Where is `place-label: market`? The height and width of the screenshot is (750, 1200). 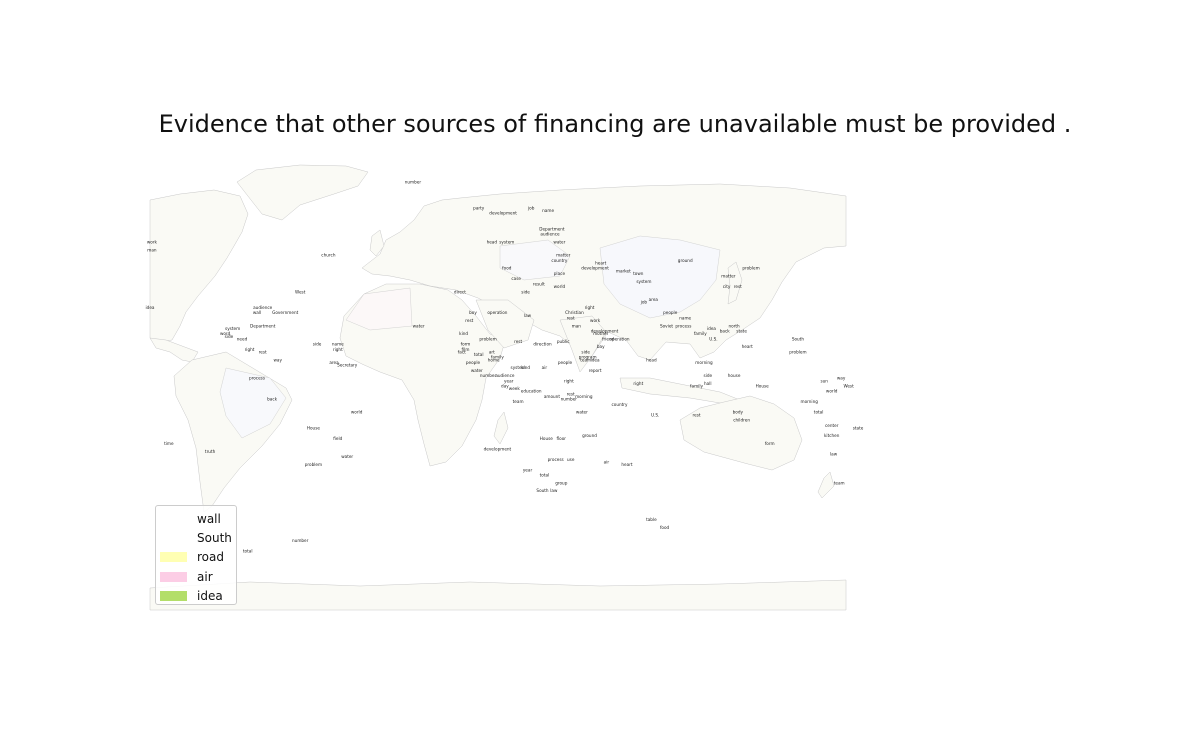
place-label: market is located at coordinates (623, 270).